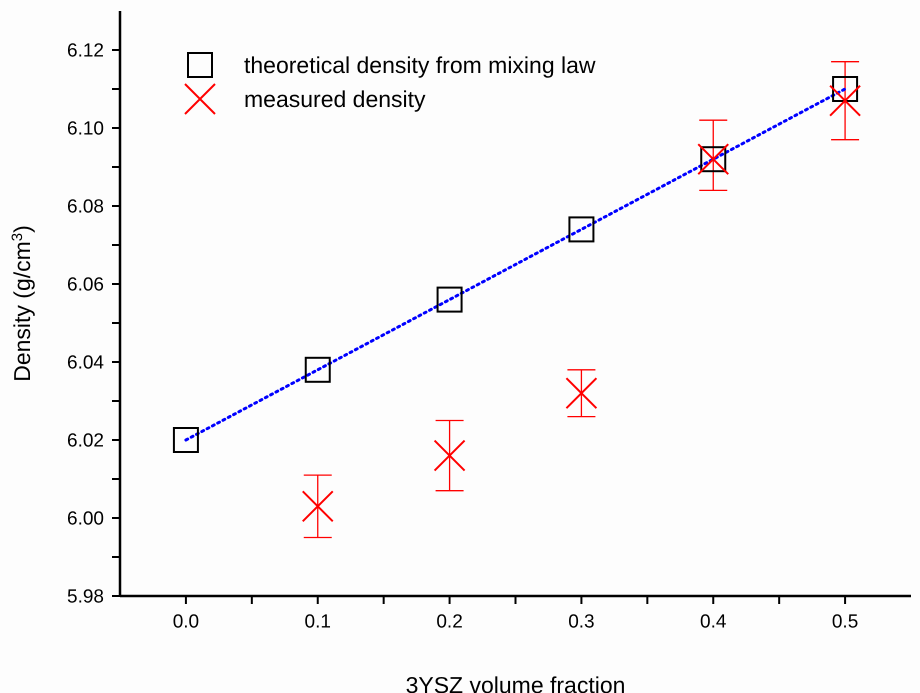 This screenshot has height=693, width=920. What do you see at coordinates (317, 621) in the screenshot?
I see `x-tick-label: 0.1` at bounding box center [317, 621].